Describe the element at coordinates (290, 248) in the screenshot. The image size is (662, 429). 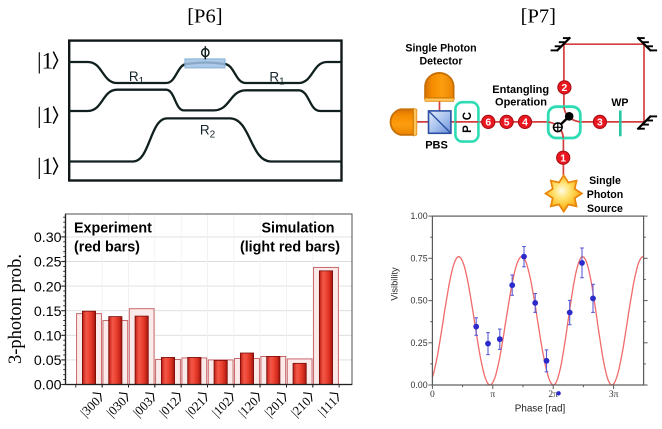
I see `svg-text: (light red bars)` at that location.